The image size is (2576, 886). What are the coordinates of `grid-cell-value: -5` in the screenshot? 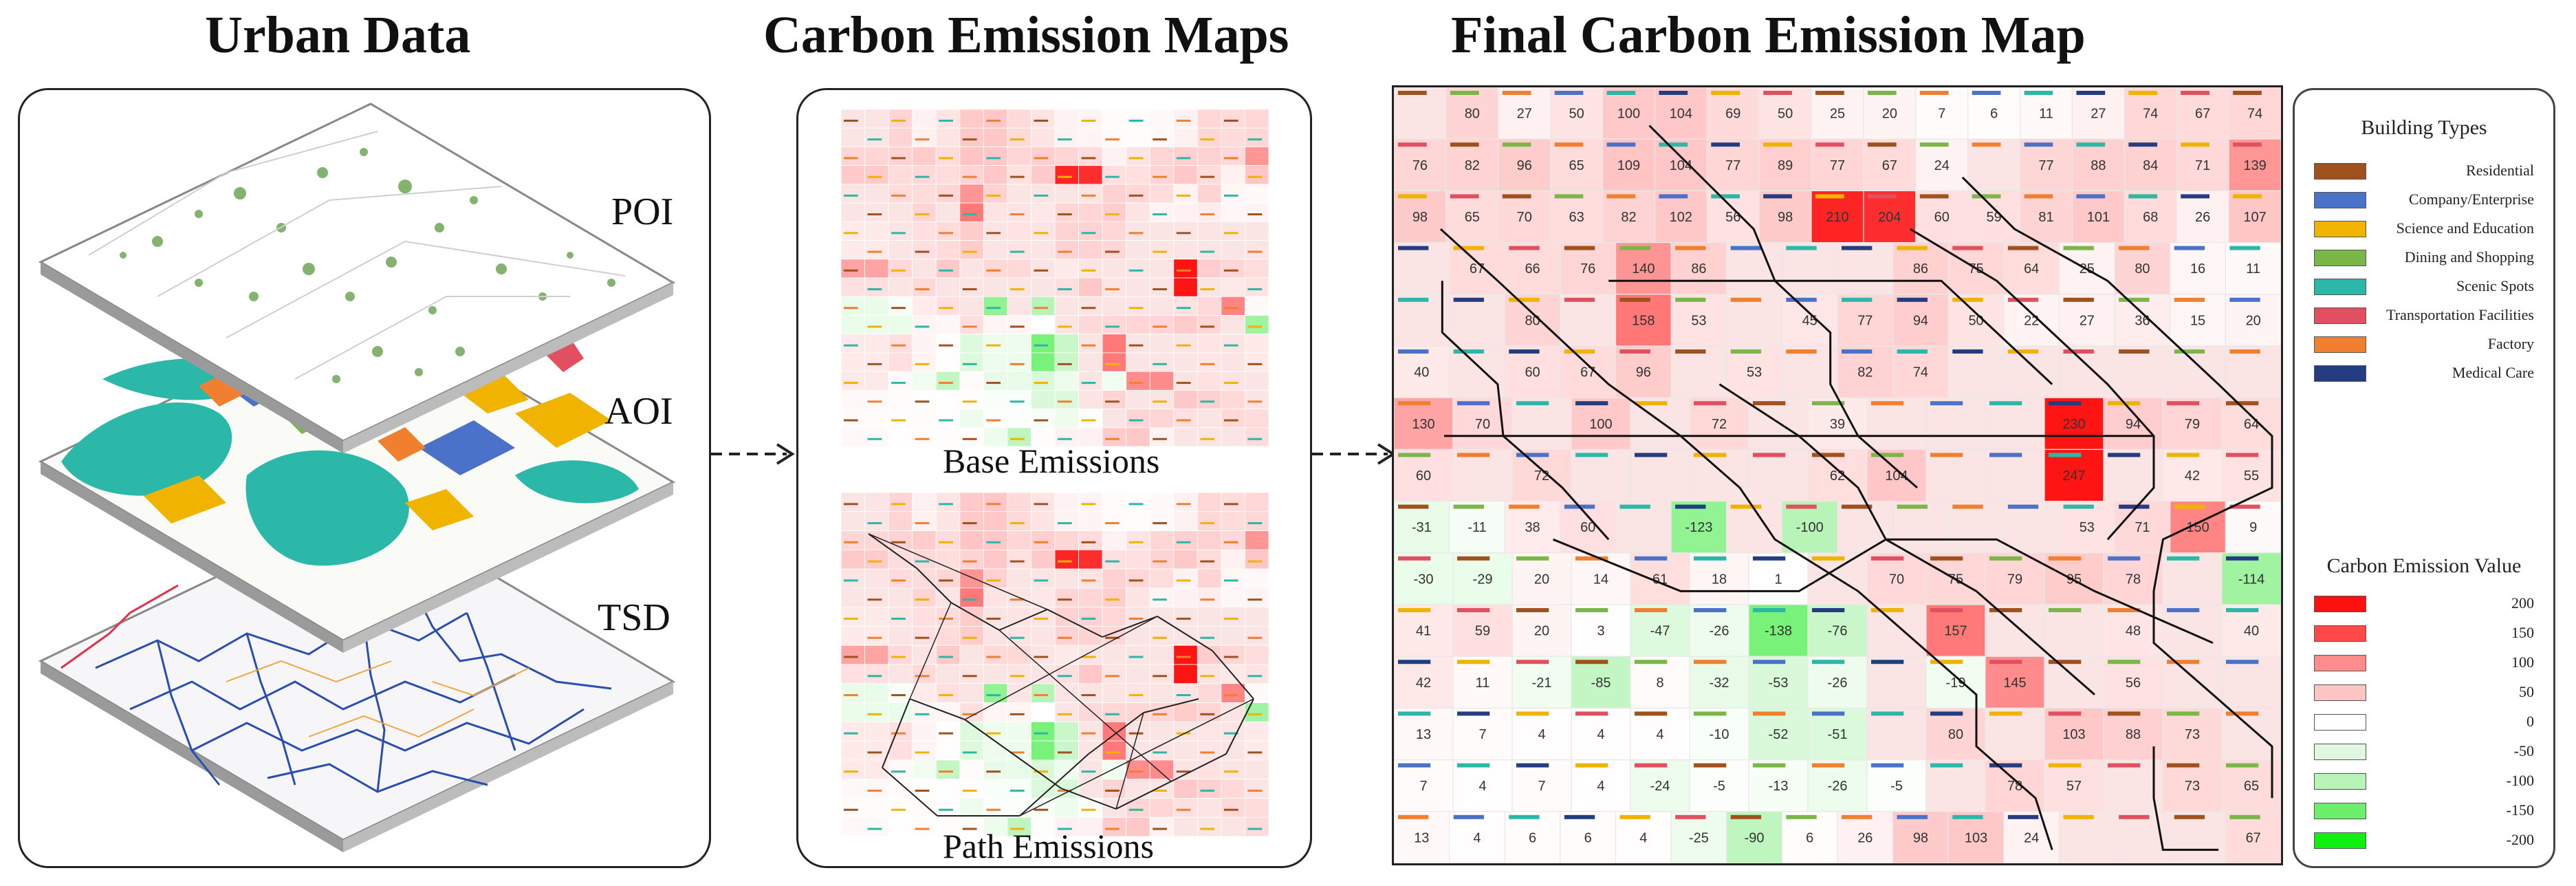 It's located at (1896, 786).